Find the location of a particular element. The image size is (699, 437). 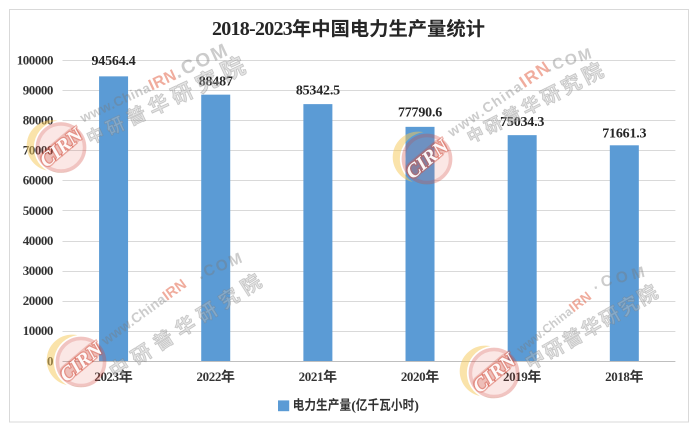

svg-text: 60000 is located at coordinates (38, 180).